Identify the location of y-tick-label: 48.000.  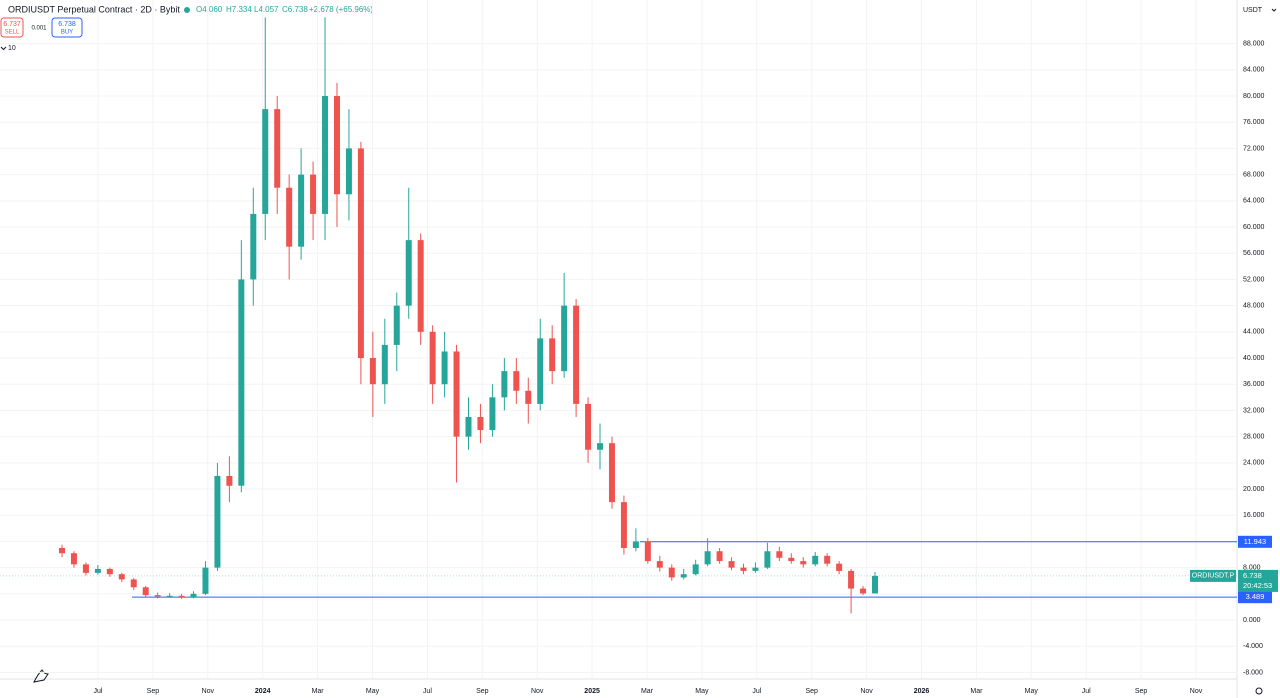
(1254, 305).